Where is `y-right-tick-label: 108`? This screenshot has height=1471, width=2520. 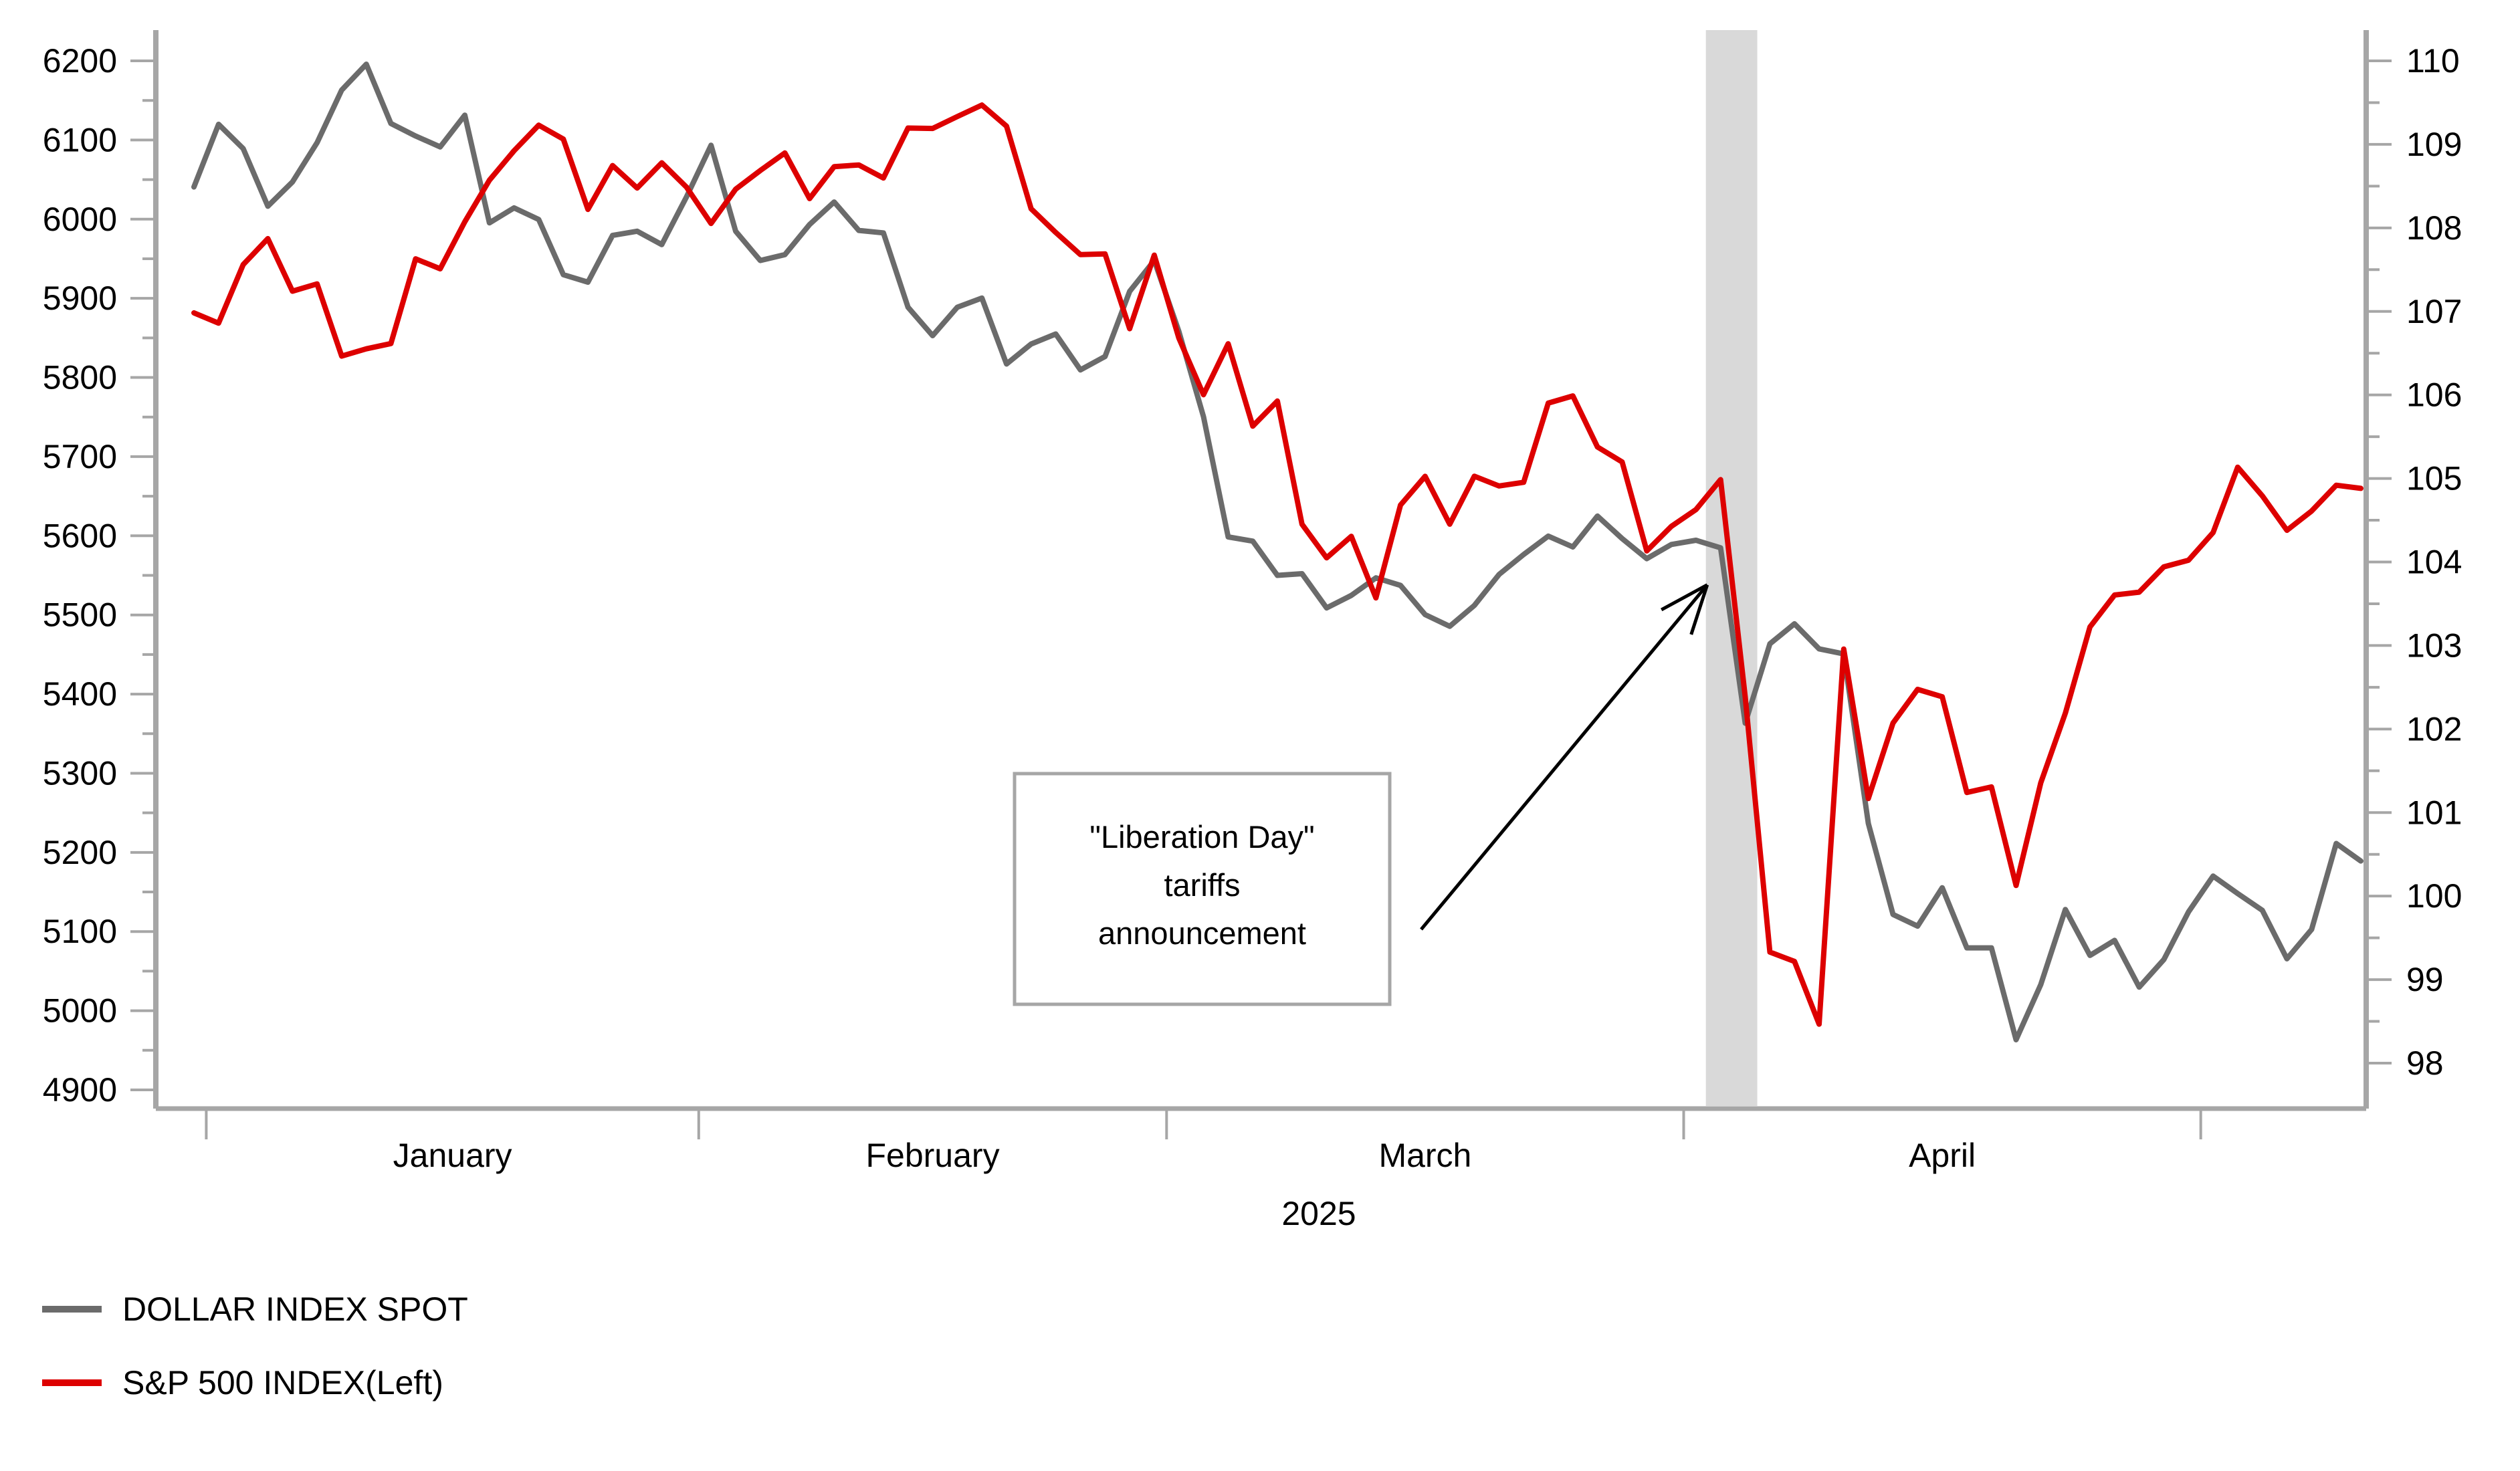 y-right-tick-label: 108 is located at coordinates (2434, 228).